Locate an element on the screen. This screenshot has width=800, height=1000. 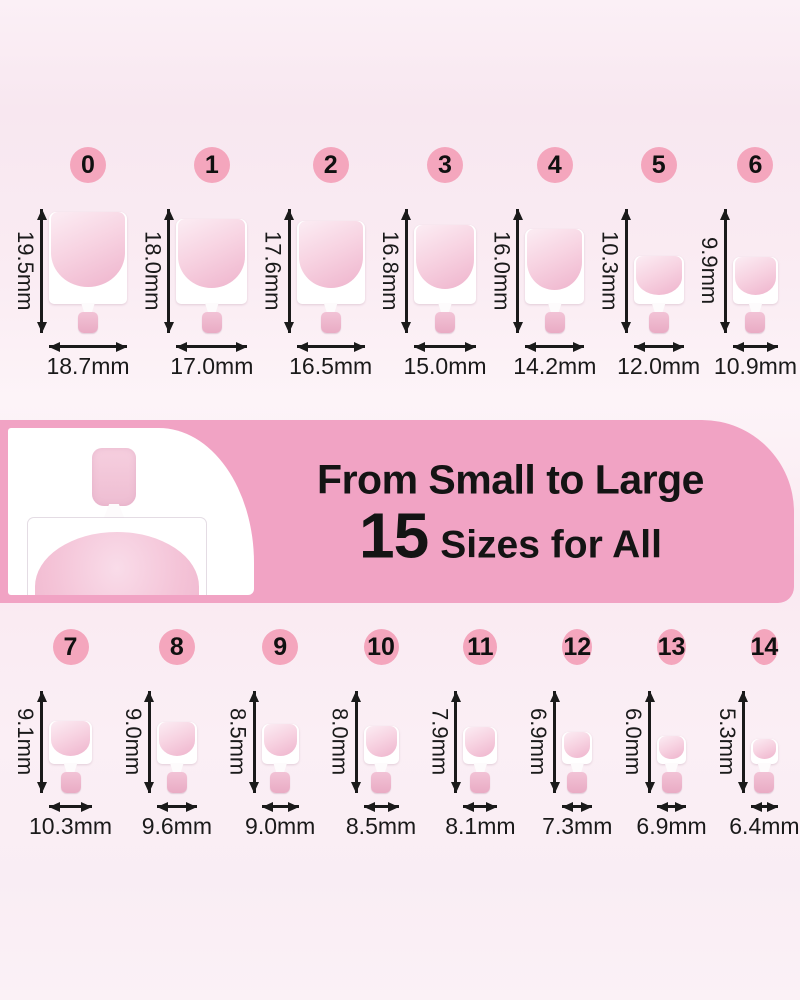
measure-and-nail: 6.9mm is located at coordinates (559, 742).